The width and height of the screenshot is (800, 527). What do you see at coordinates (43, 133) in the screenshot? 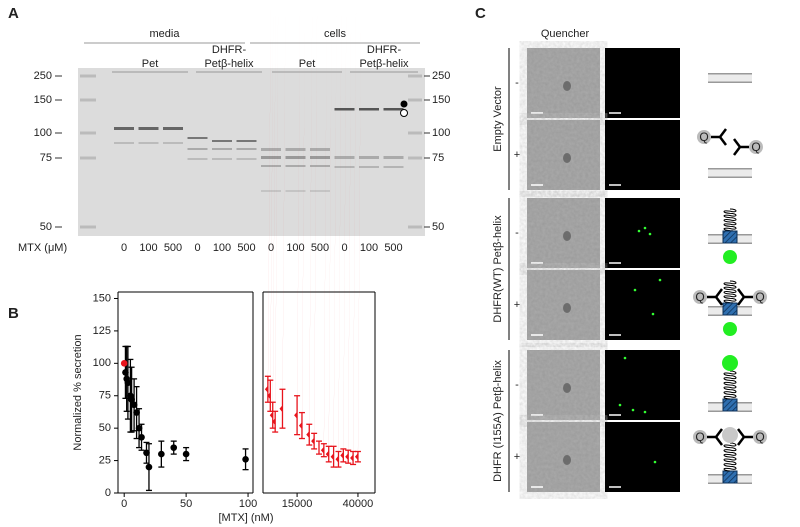
I see `ladder-label: 100` at bounding box center [43, 133].